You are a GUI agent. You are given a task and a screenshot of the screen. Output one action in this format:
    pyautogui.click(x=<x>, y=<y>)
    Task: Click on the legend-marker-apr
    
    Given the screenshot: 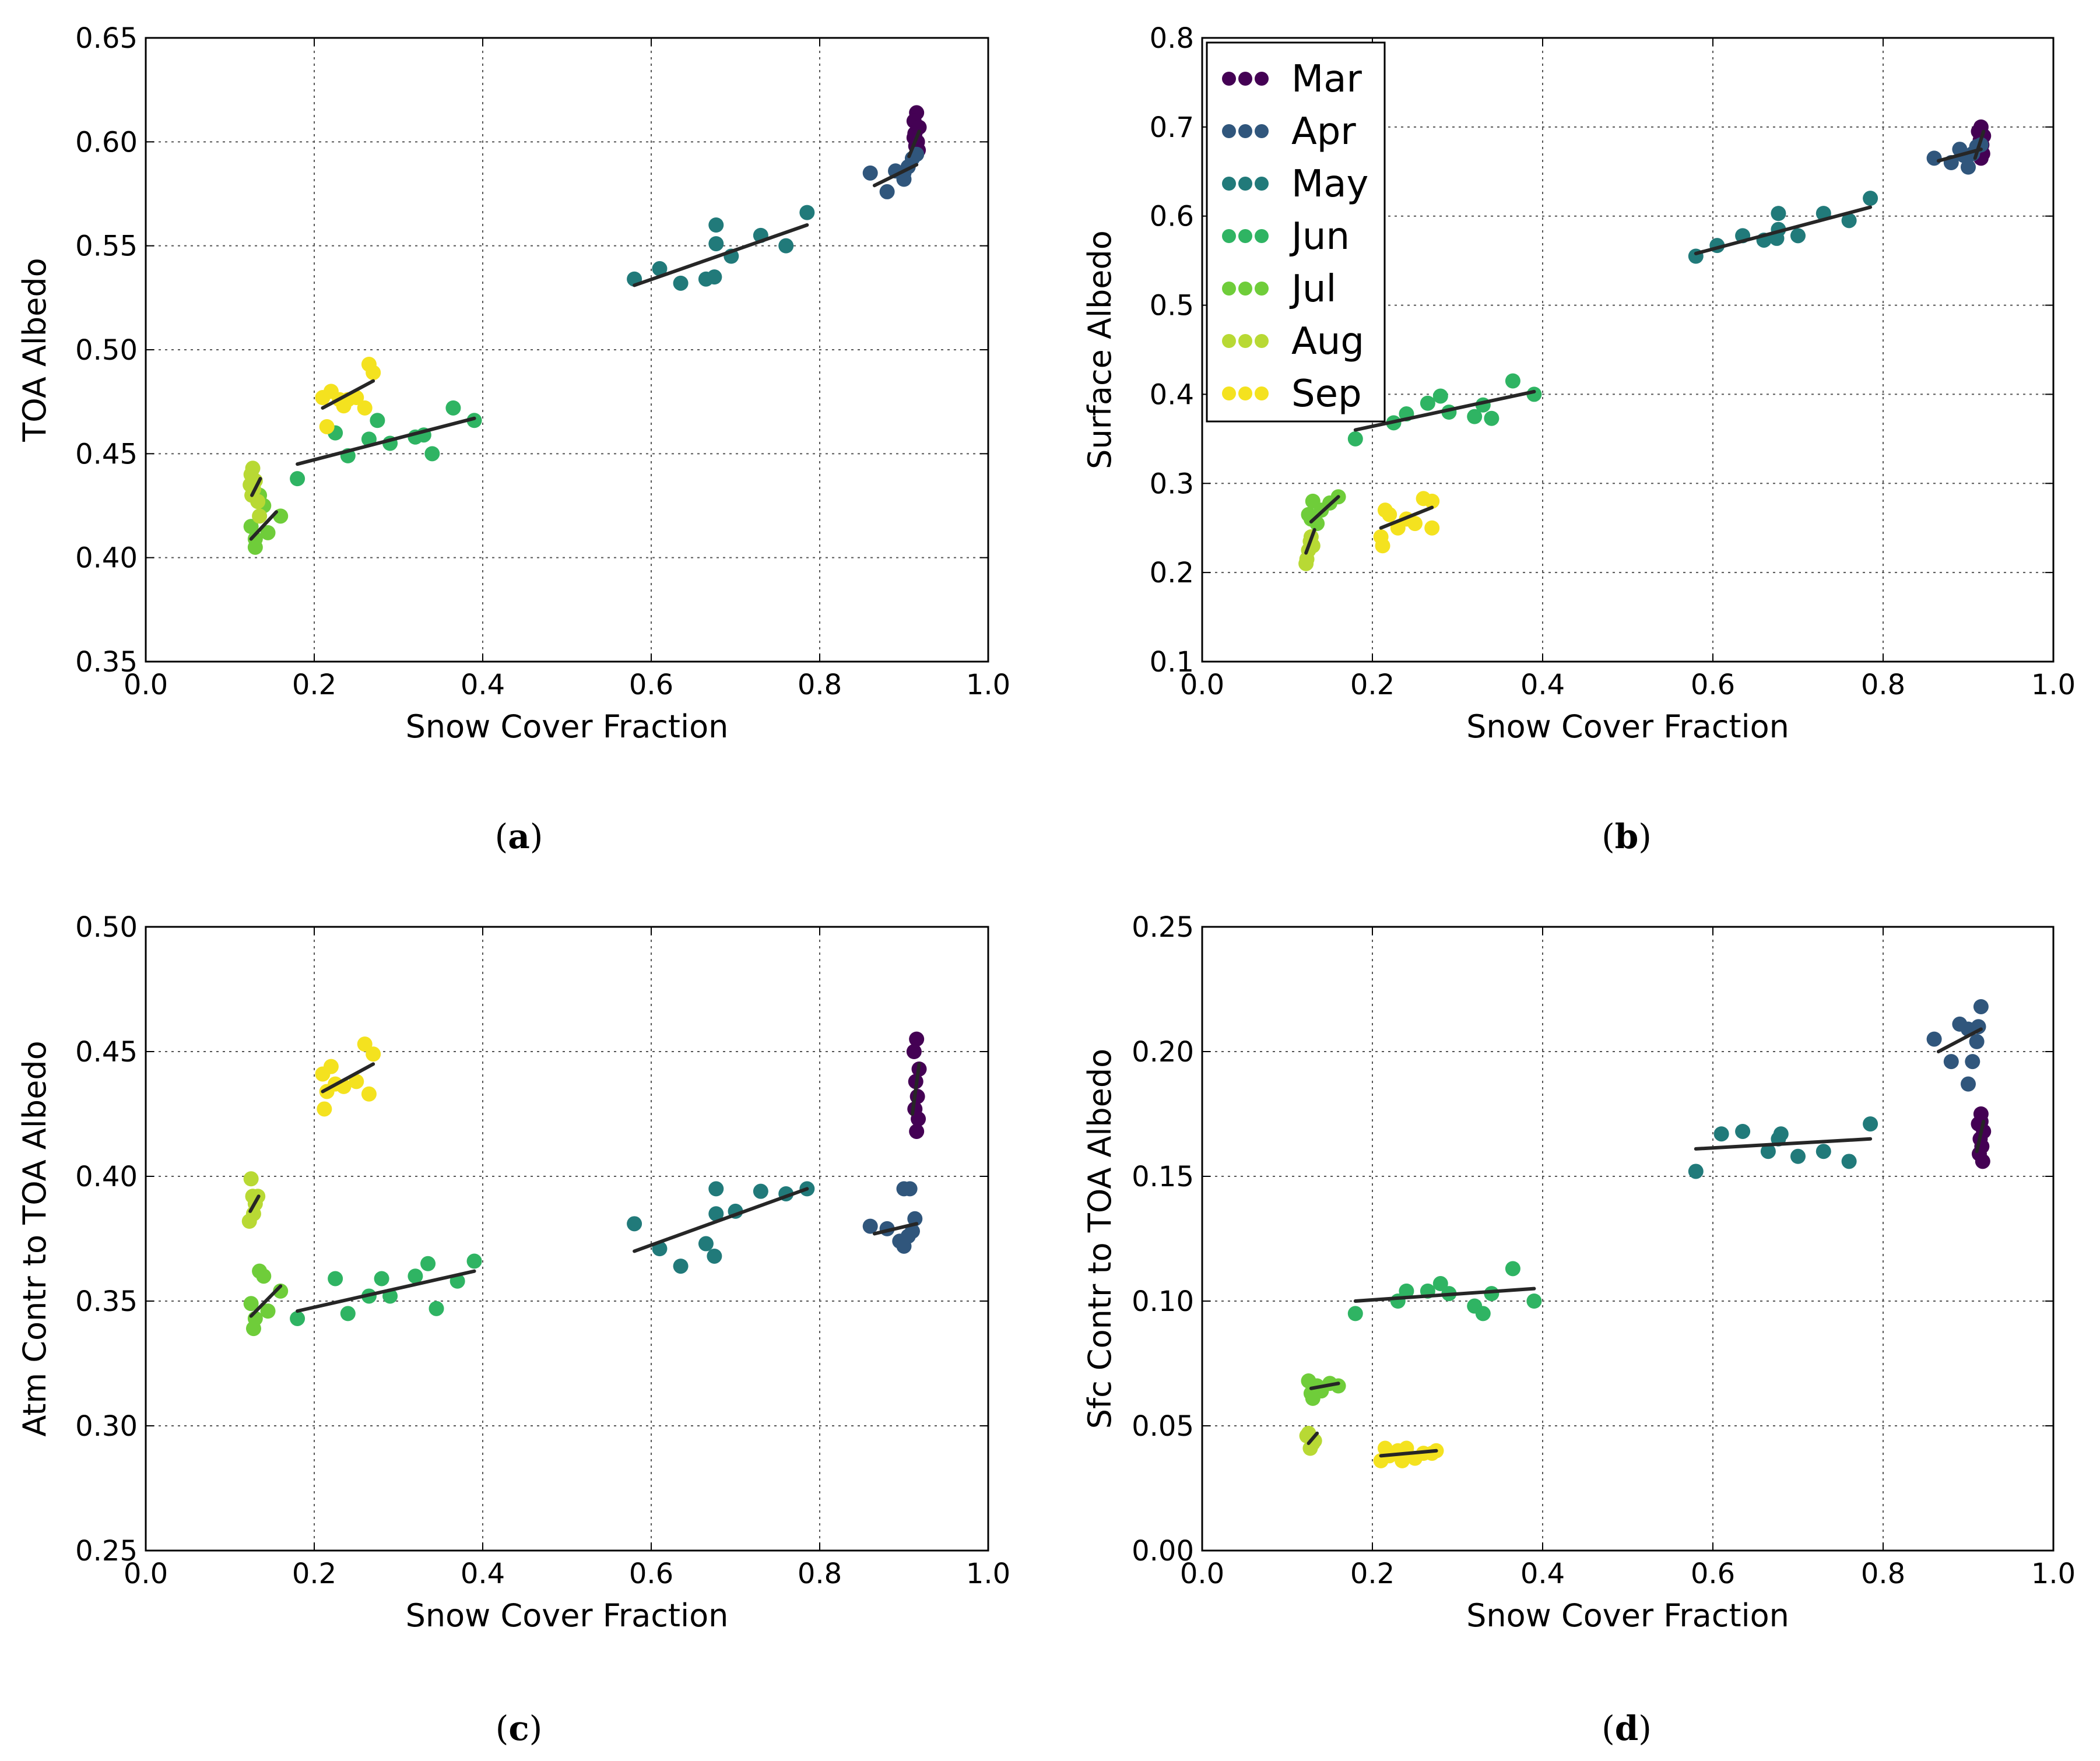 What is the action you would take?
    pyautogui.click(x=1229, y=131)
    